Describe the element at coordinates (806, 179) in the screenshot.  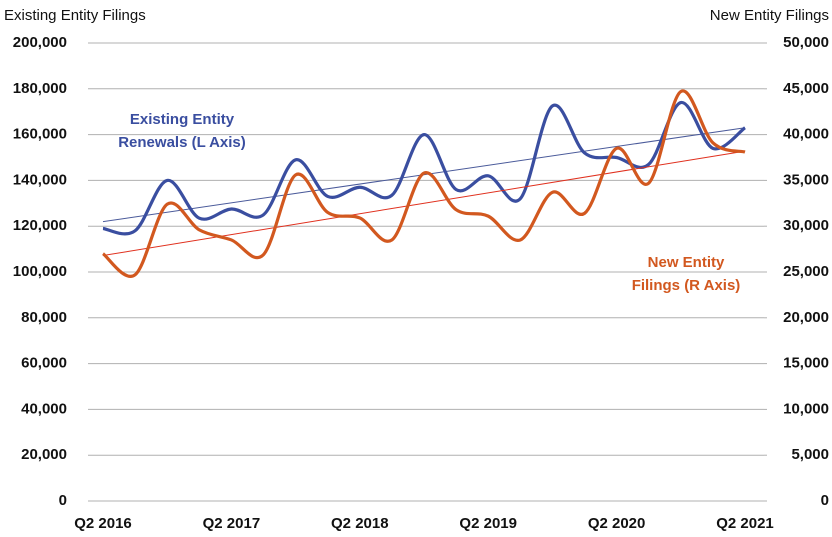
I see `y2-tick-label: 35,000` at that location.